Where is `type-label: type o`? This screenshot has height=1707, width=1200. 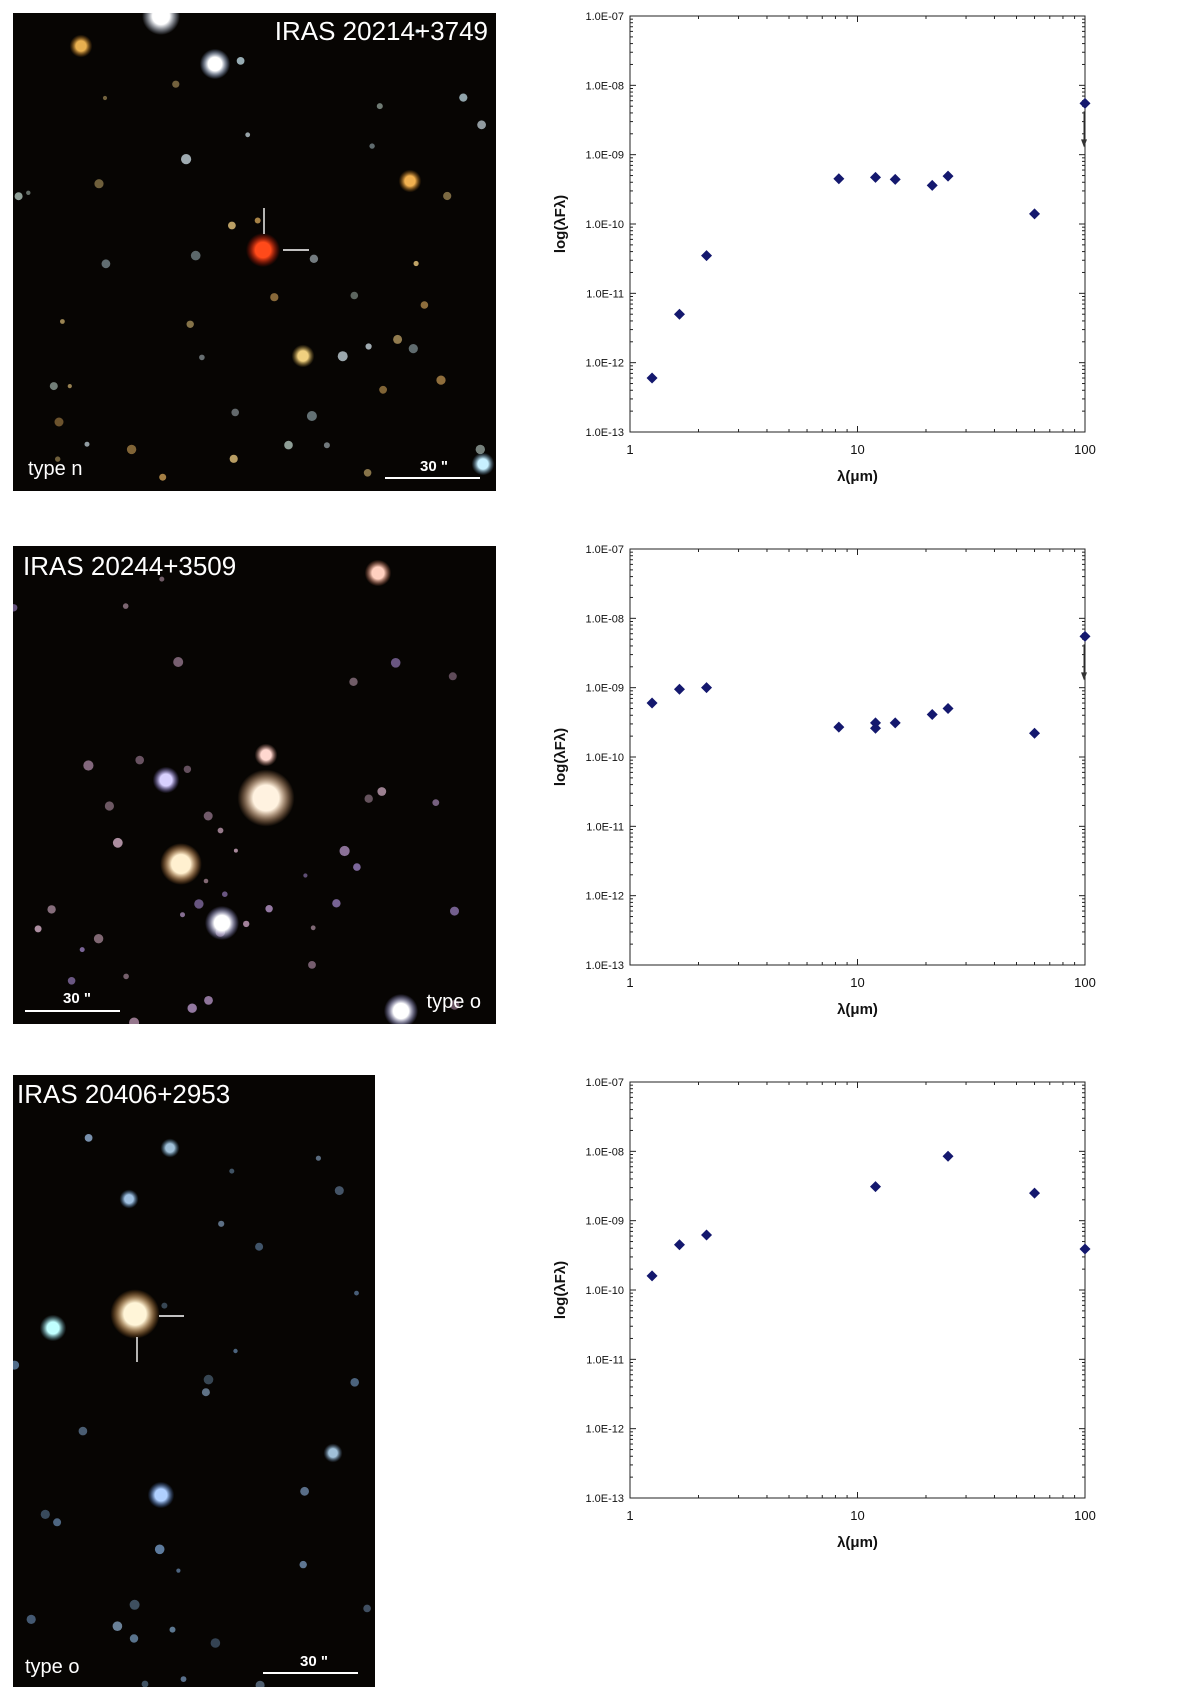 type-label: type o is located at coordinates (453, 1002).